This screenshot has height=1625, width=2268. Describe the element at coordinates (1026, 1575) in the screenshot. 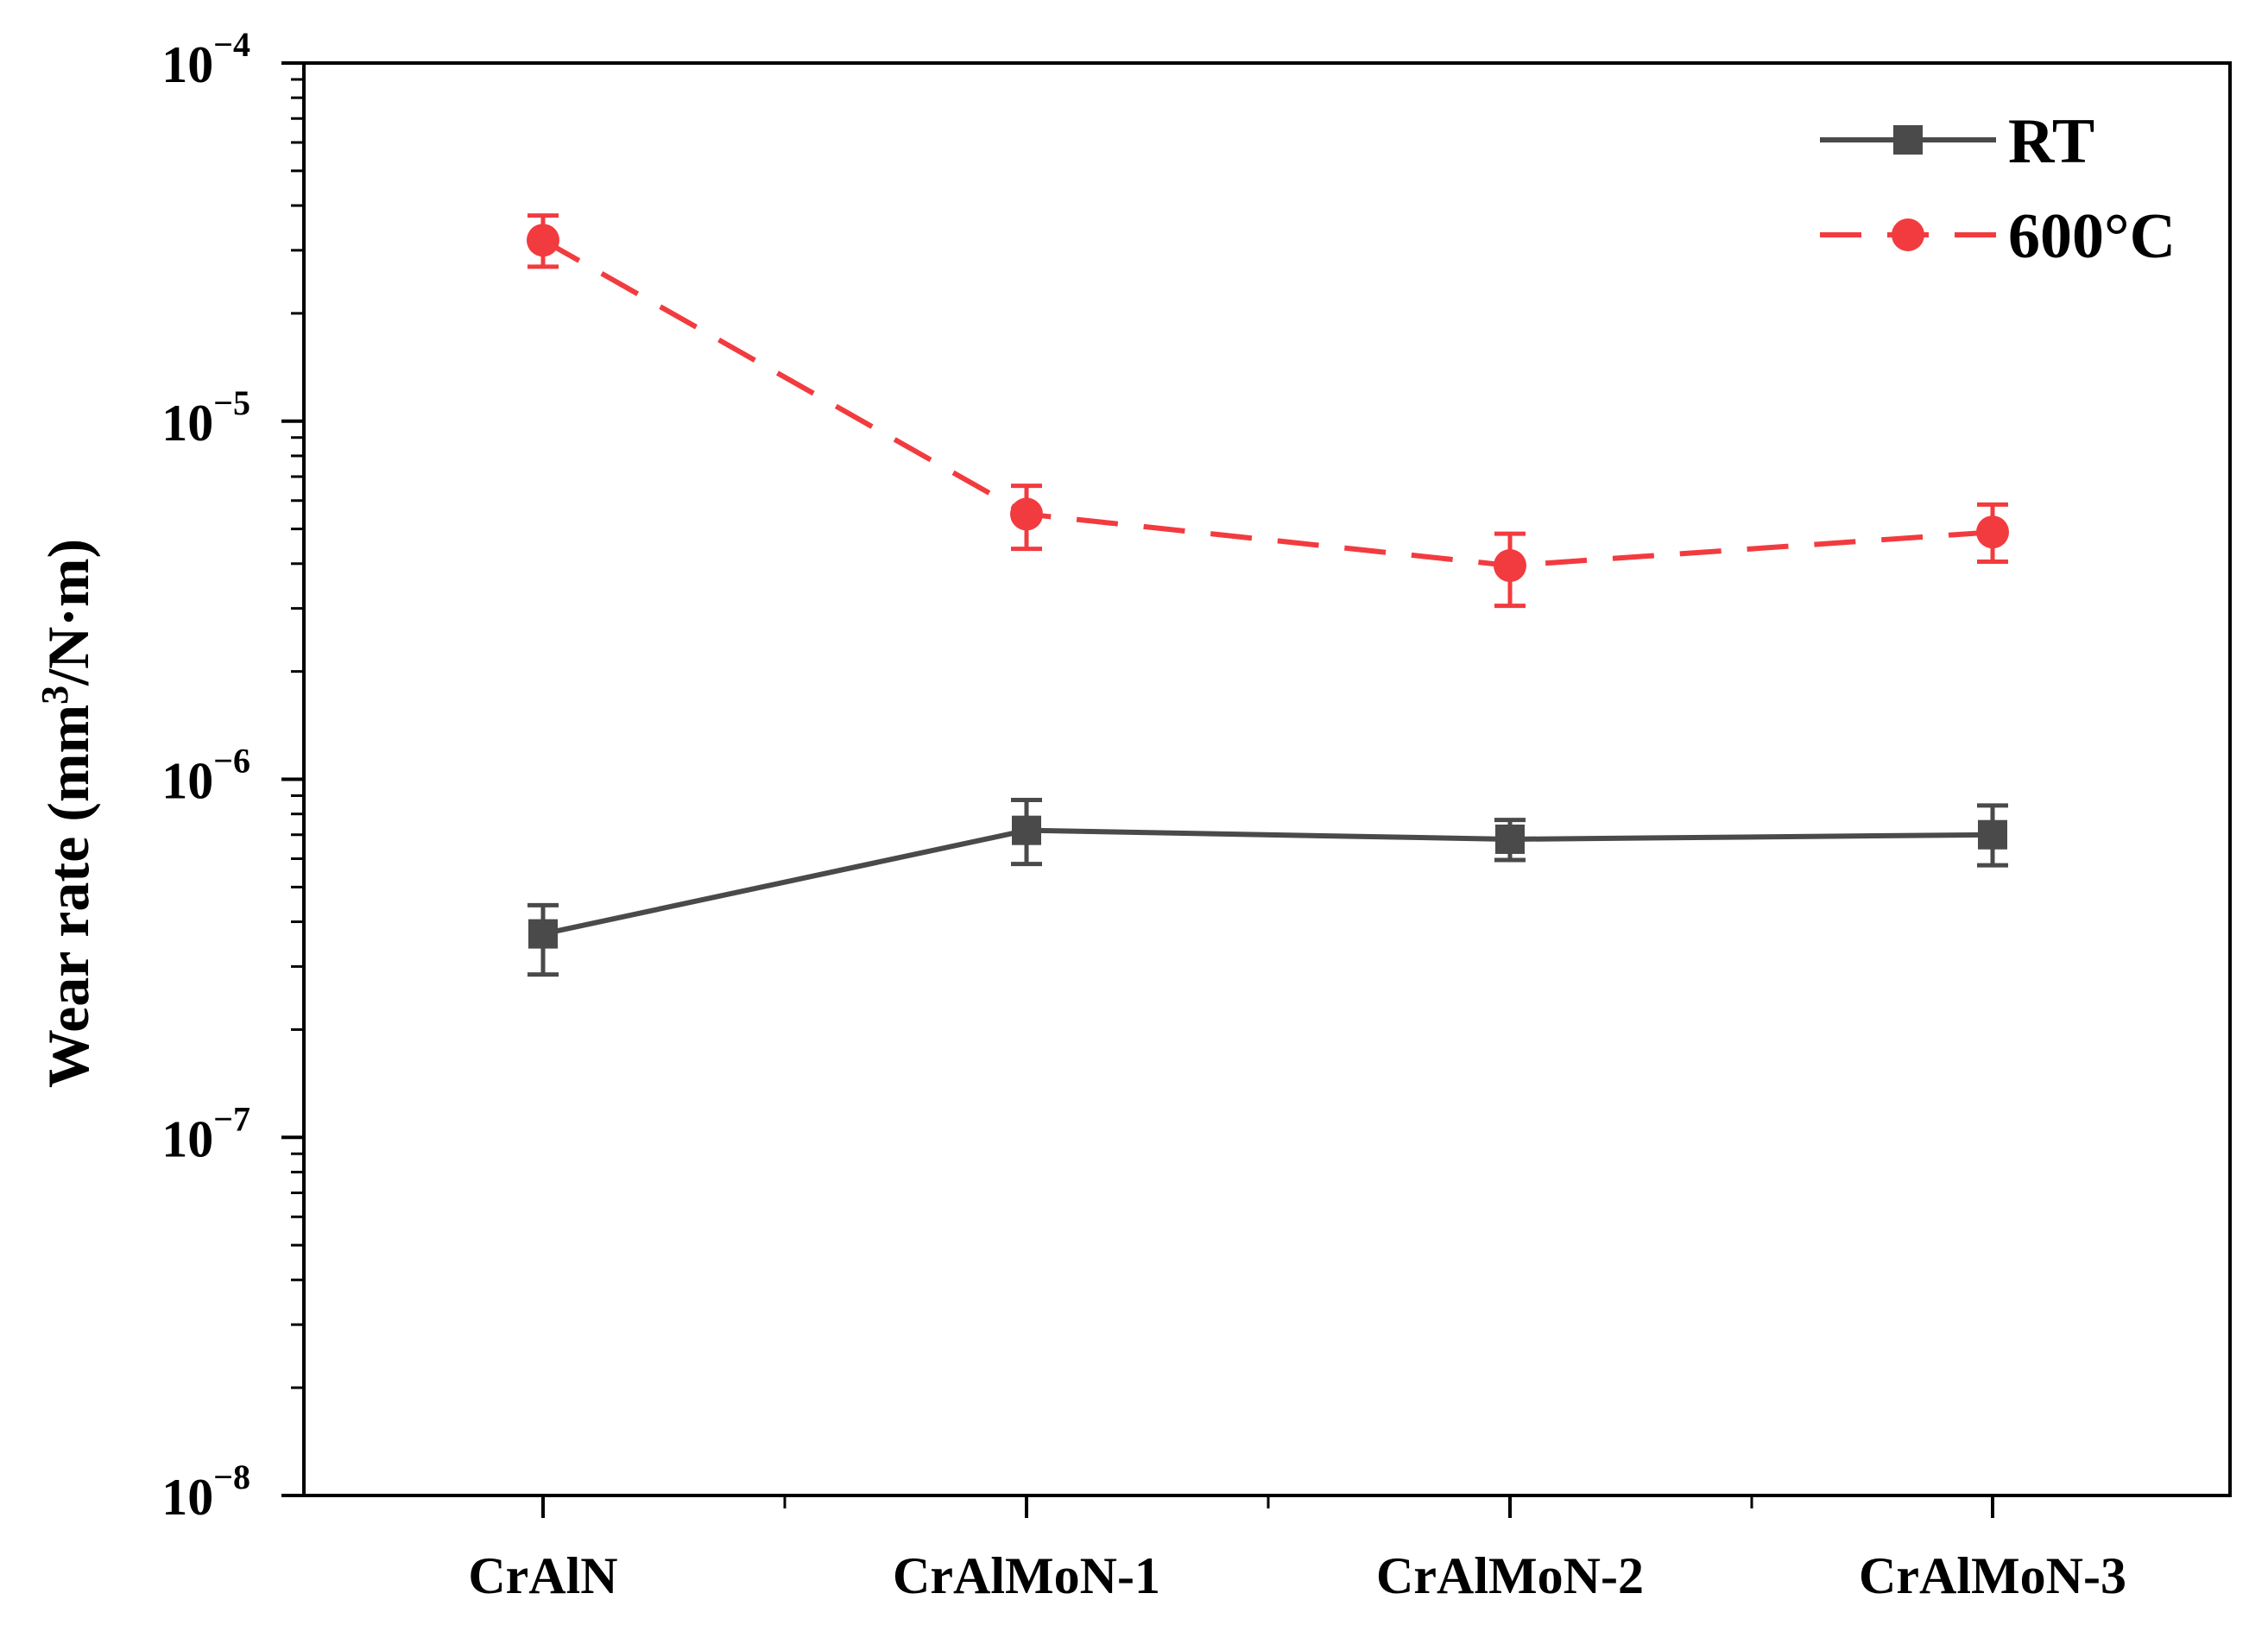

I see `x-tick-label: CrAlMoN-1` at that location.